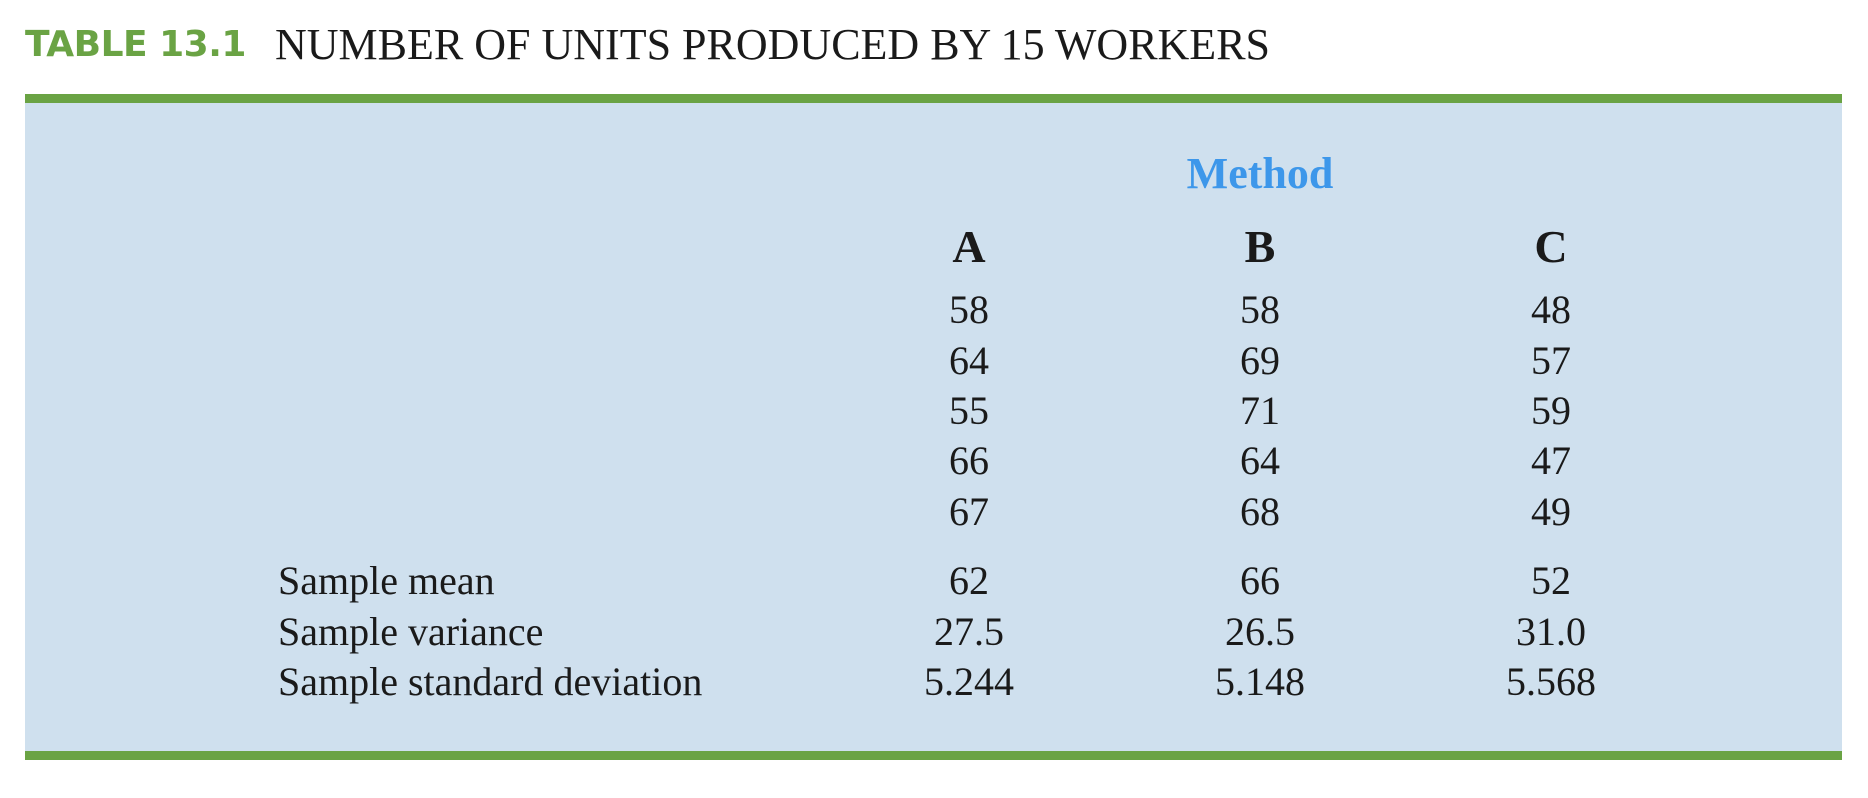  I want to click on table-cell: 68, so click(1260, 511).